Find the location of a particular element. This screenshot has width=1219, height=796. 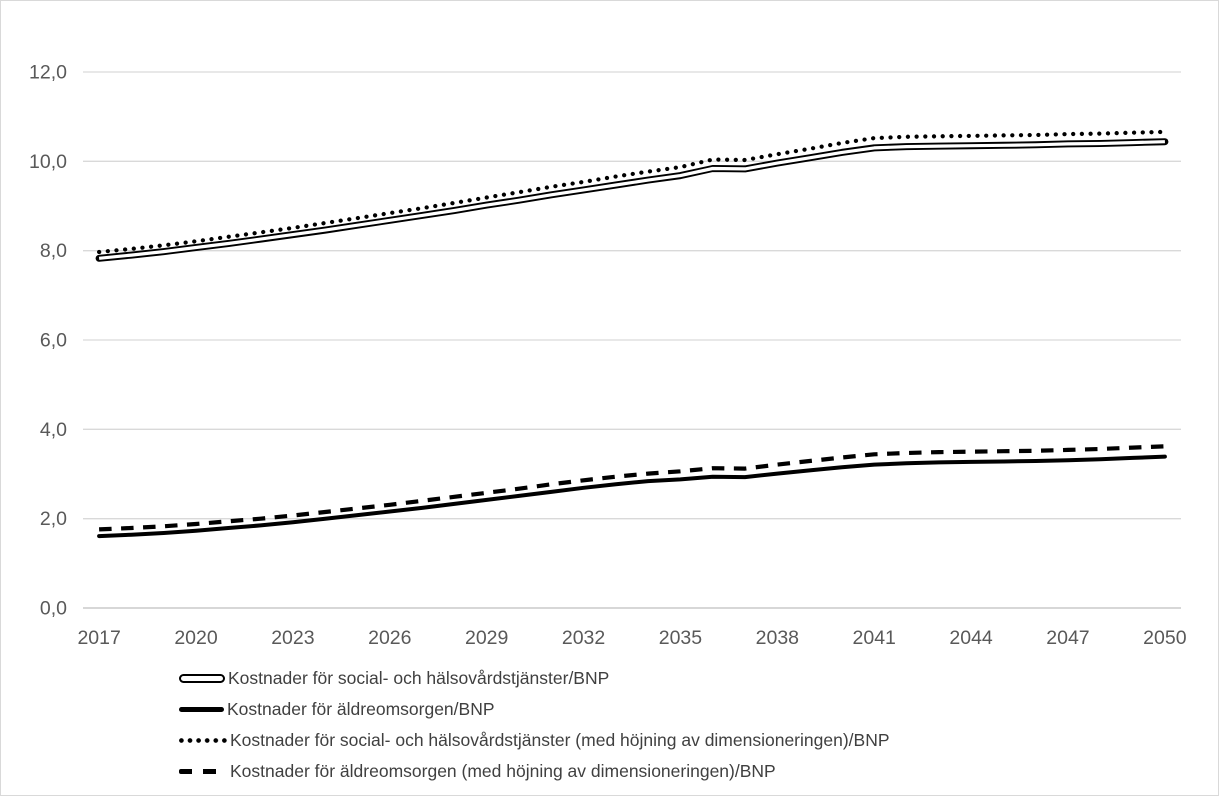

x-axis-tick-label: 2032 is located at coordinates (583, 638).